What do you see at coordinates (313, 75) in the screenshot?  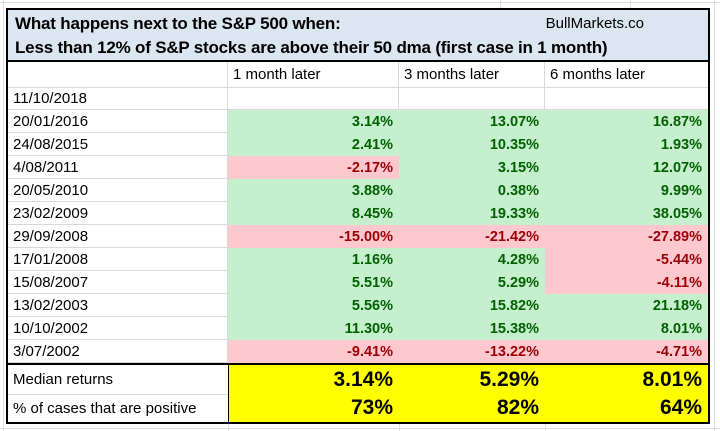 I see `column-header-1-month: 1 month later` at bounding box center [313, 75].